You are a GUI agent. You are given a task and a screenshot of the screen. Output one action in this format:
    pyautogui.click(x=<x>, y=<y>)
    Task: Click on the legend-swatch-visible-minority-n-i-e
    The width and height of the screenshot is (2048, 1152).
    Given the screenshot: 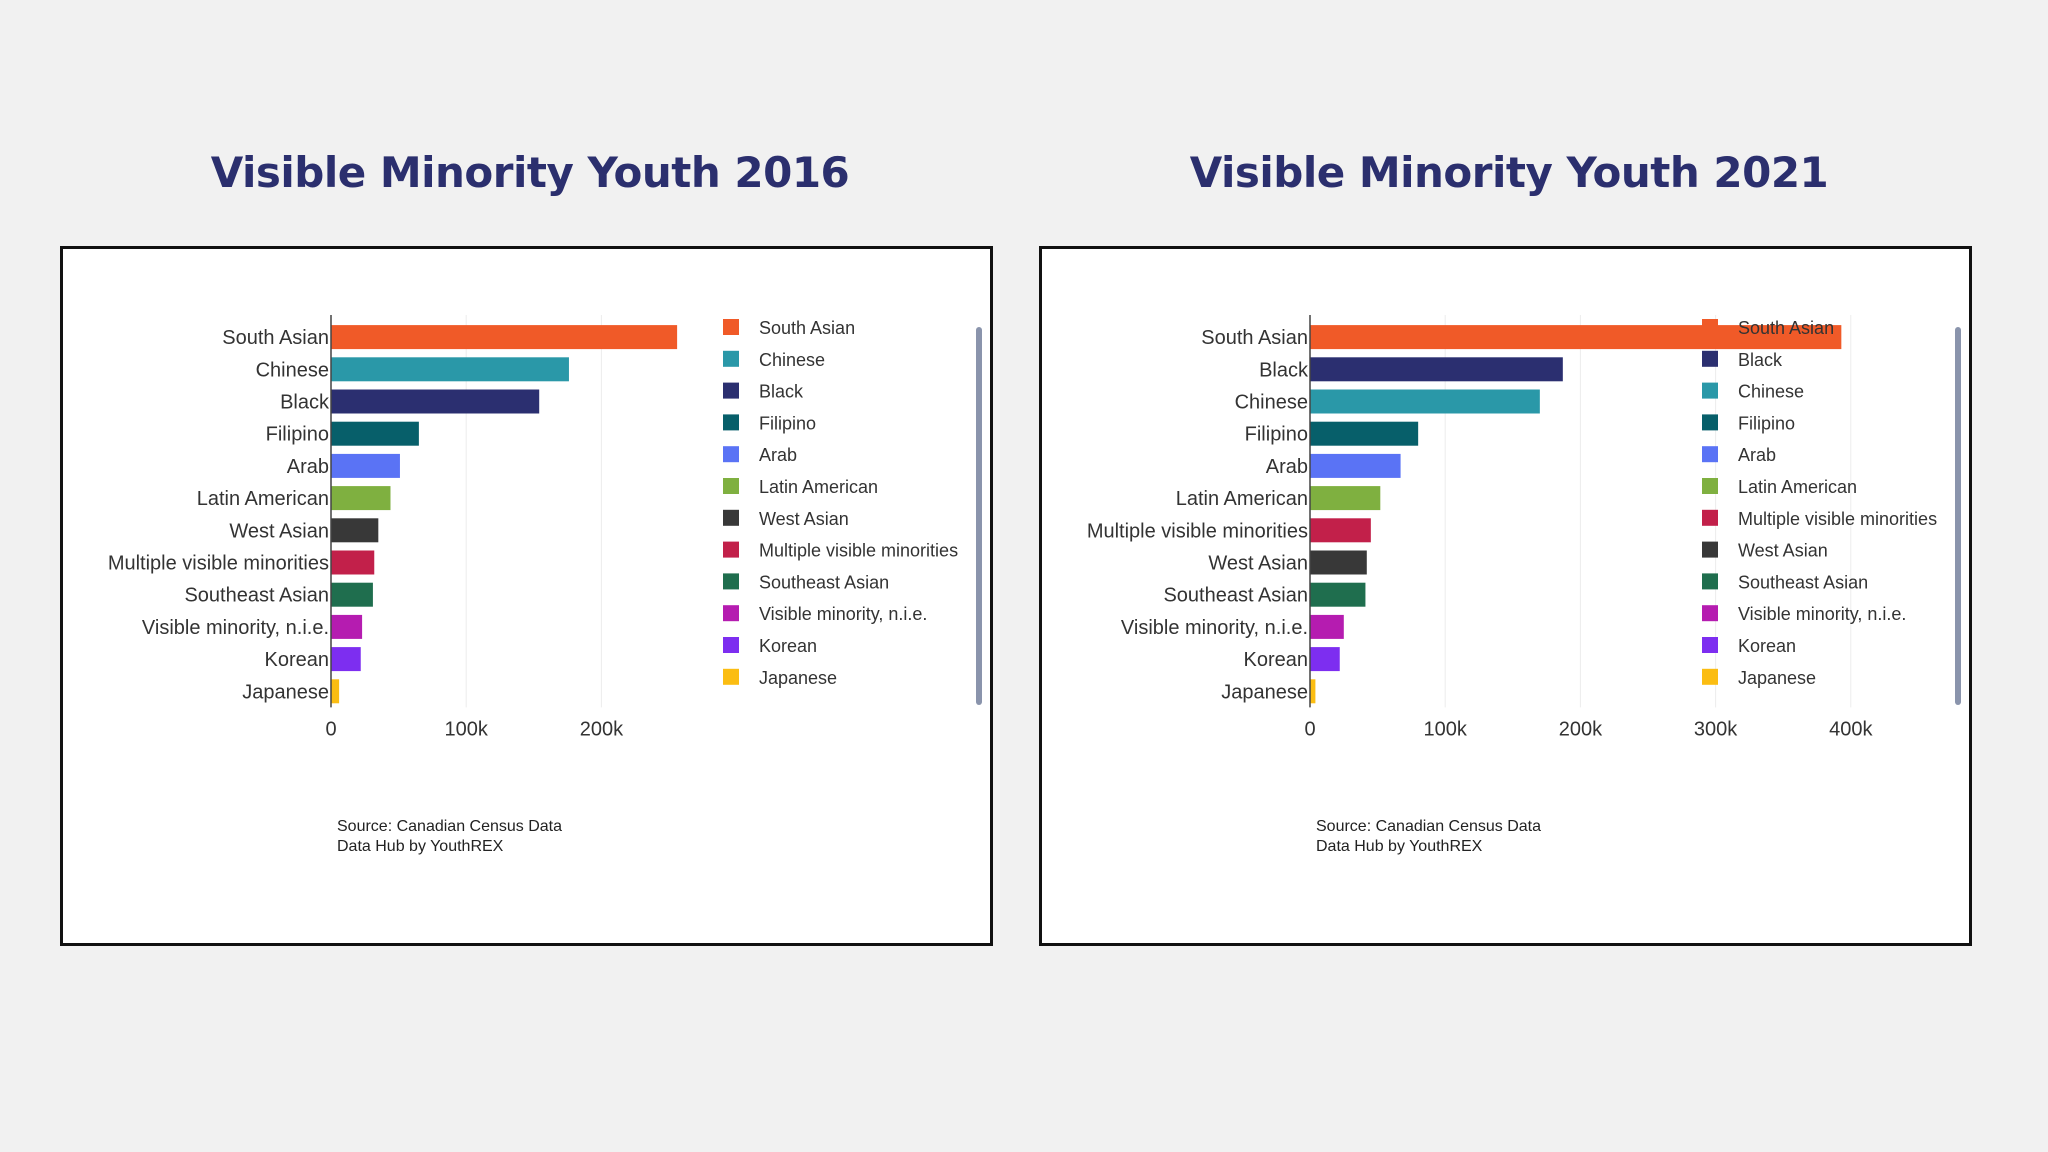 What is the action you would take?
    pyautogui.click(x=731, y=613)
    